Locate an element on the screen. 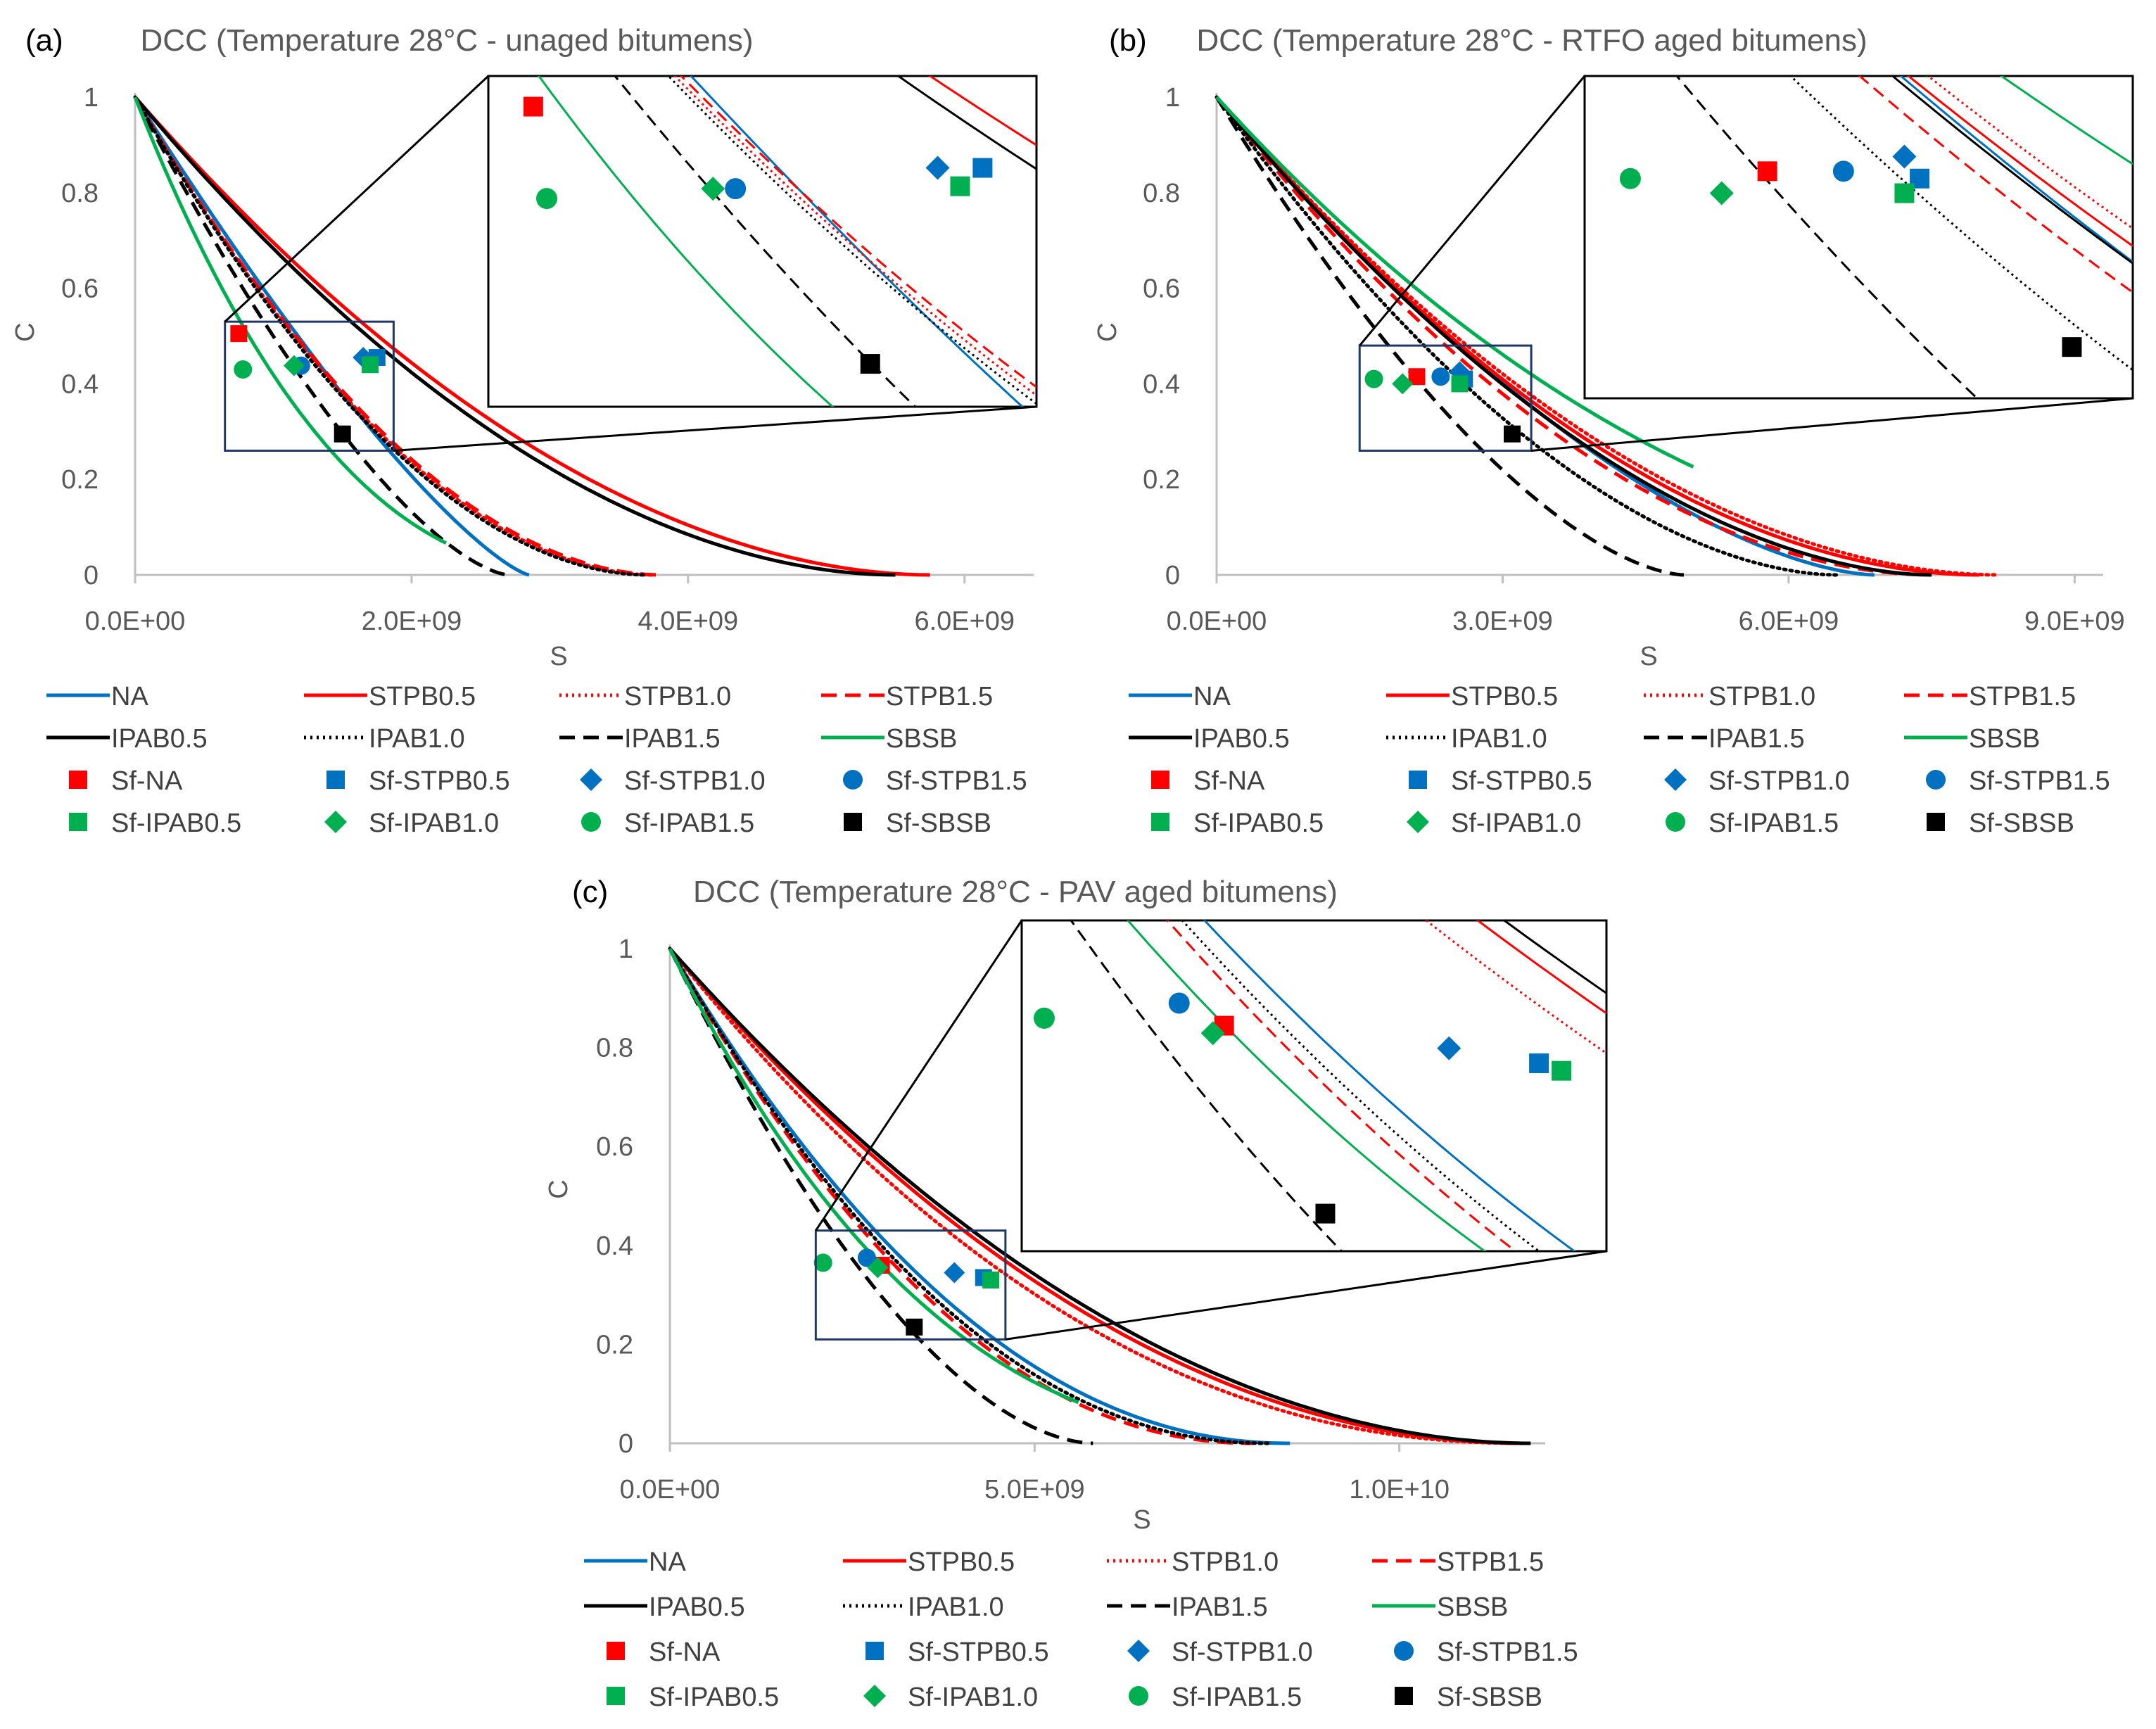 This screenshot has width=2156, height=1729. inset-plot is located at coordinates (779, 241).